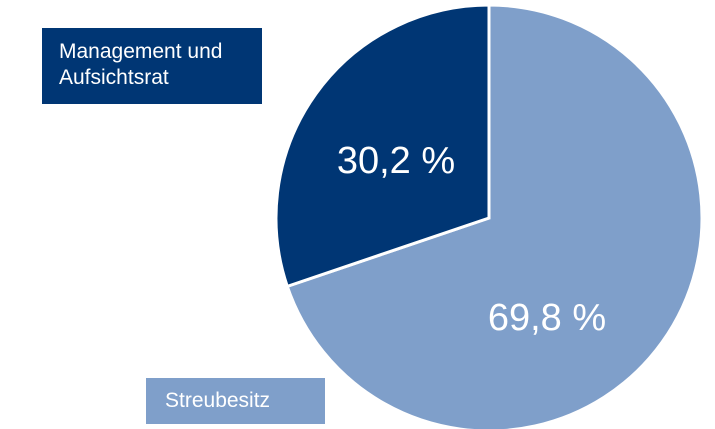 The width and height of the screenshot is (715, 429). What do you see at coordinates (152, 66) in the screenshot?
I see `category-label: Management und Aufsichtsrat` at bounding box center [152, 66].